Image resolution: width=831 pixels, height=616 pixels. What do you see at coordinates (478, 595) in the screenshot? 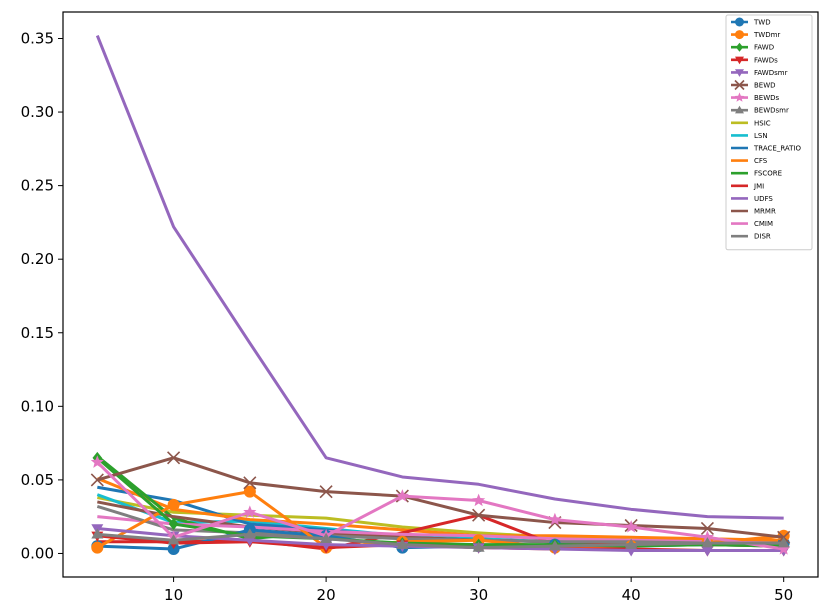
I see `x-tick-label-30: 30` at bounding box center [478, 595].